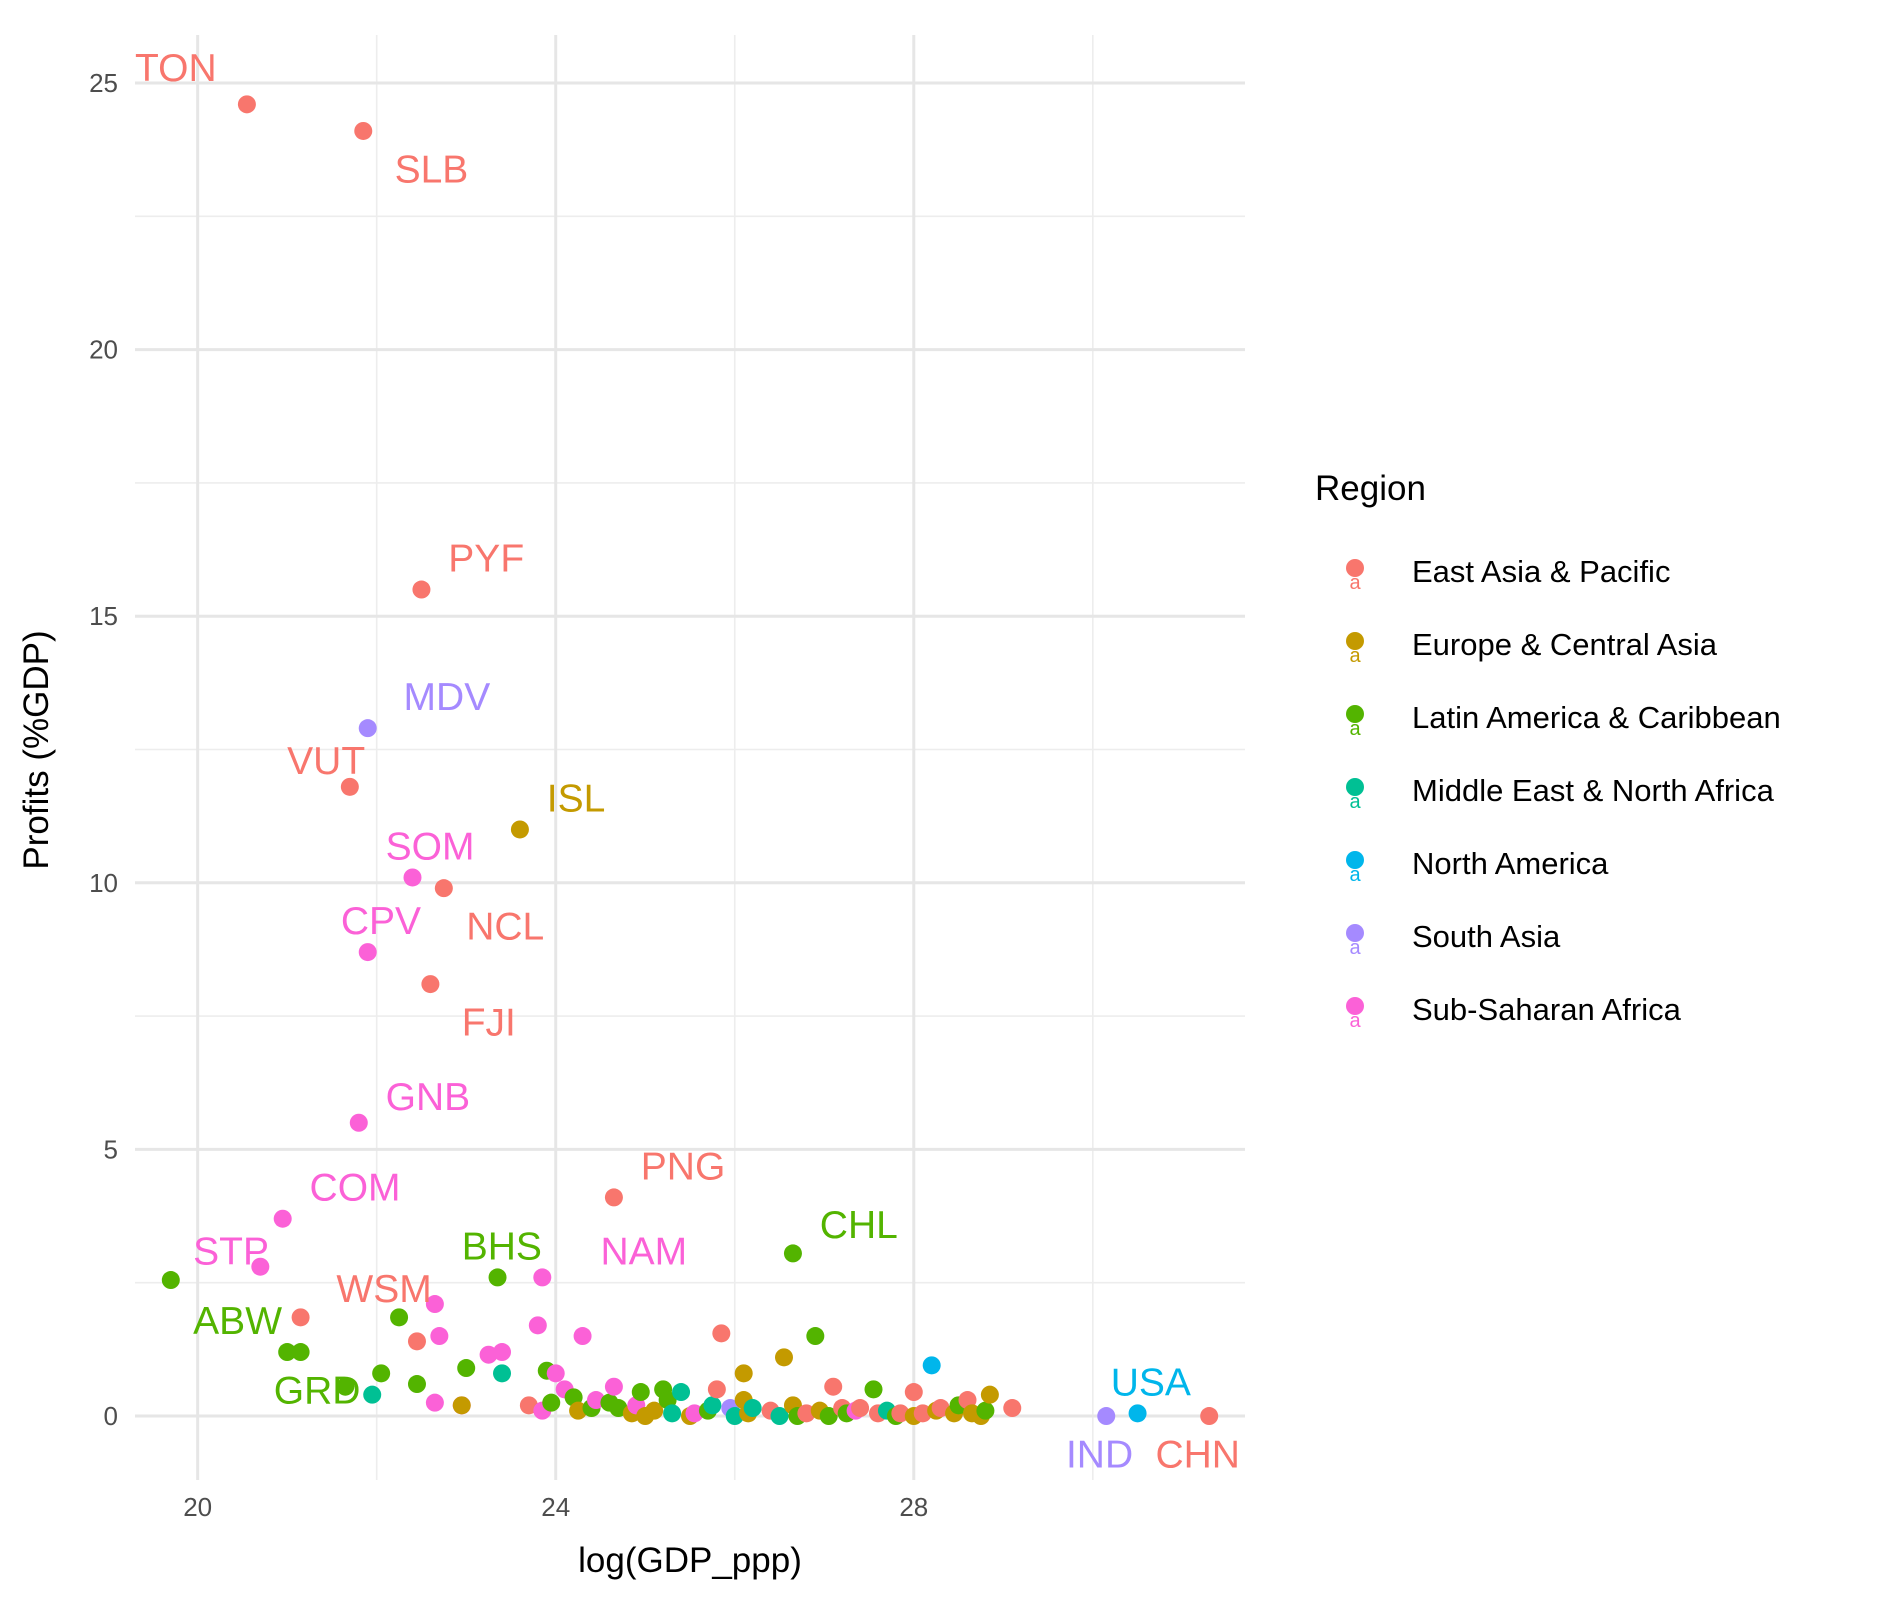 The height and width of the screenshot is (1600, 1887). I want to click on point-label: IND, so click(1099, 1454).